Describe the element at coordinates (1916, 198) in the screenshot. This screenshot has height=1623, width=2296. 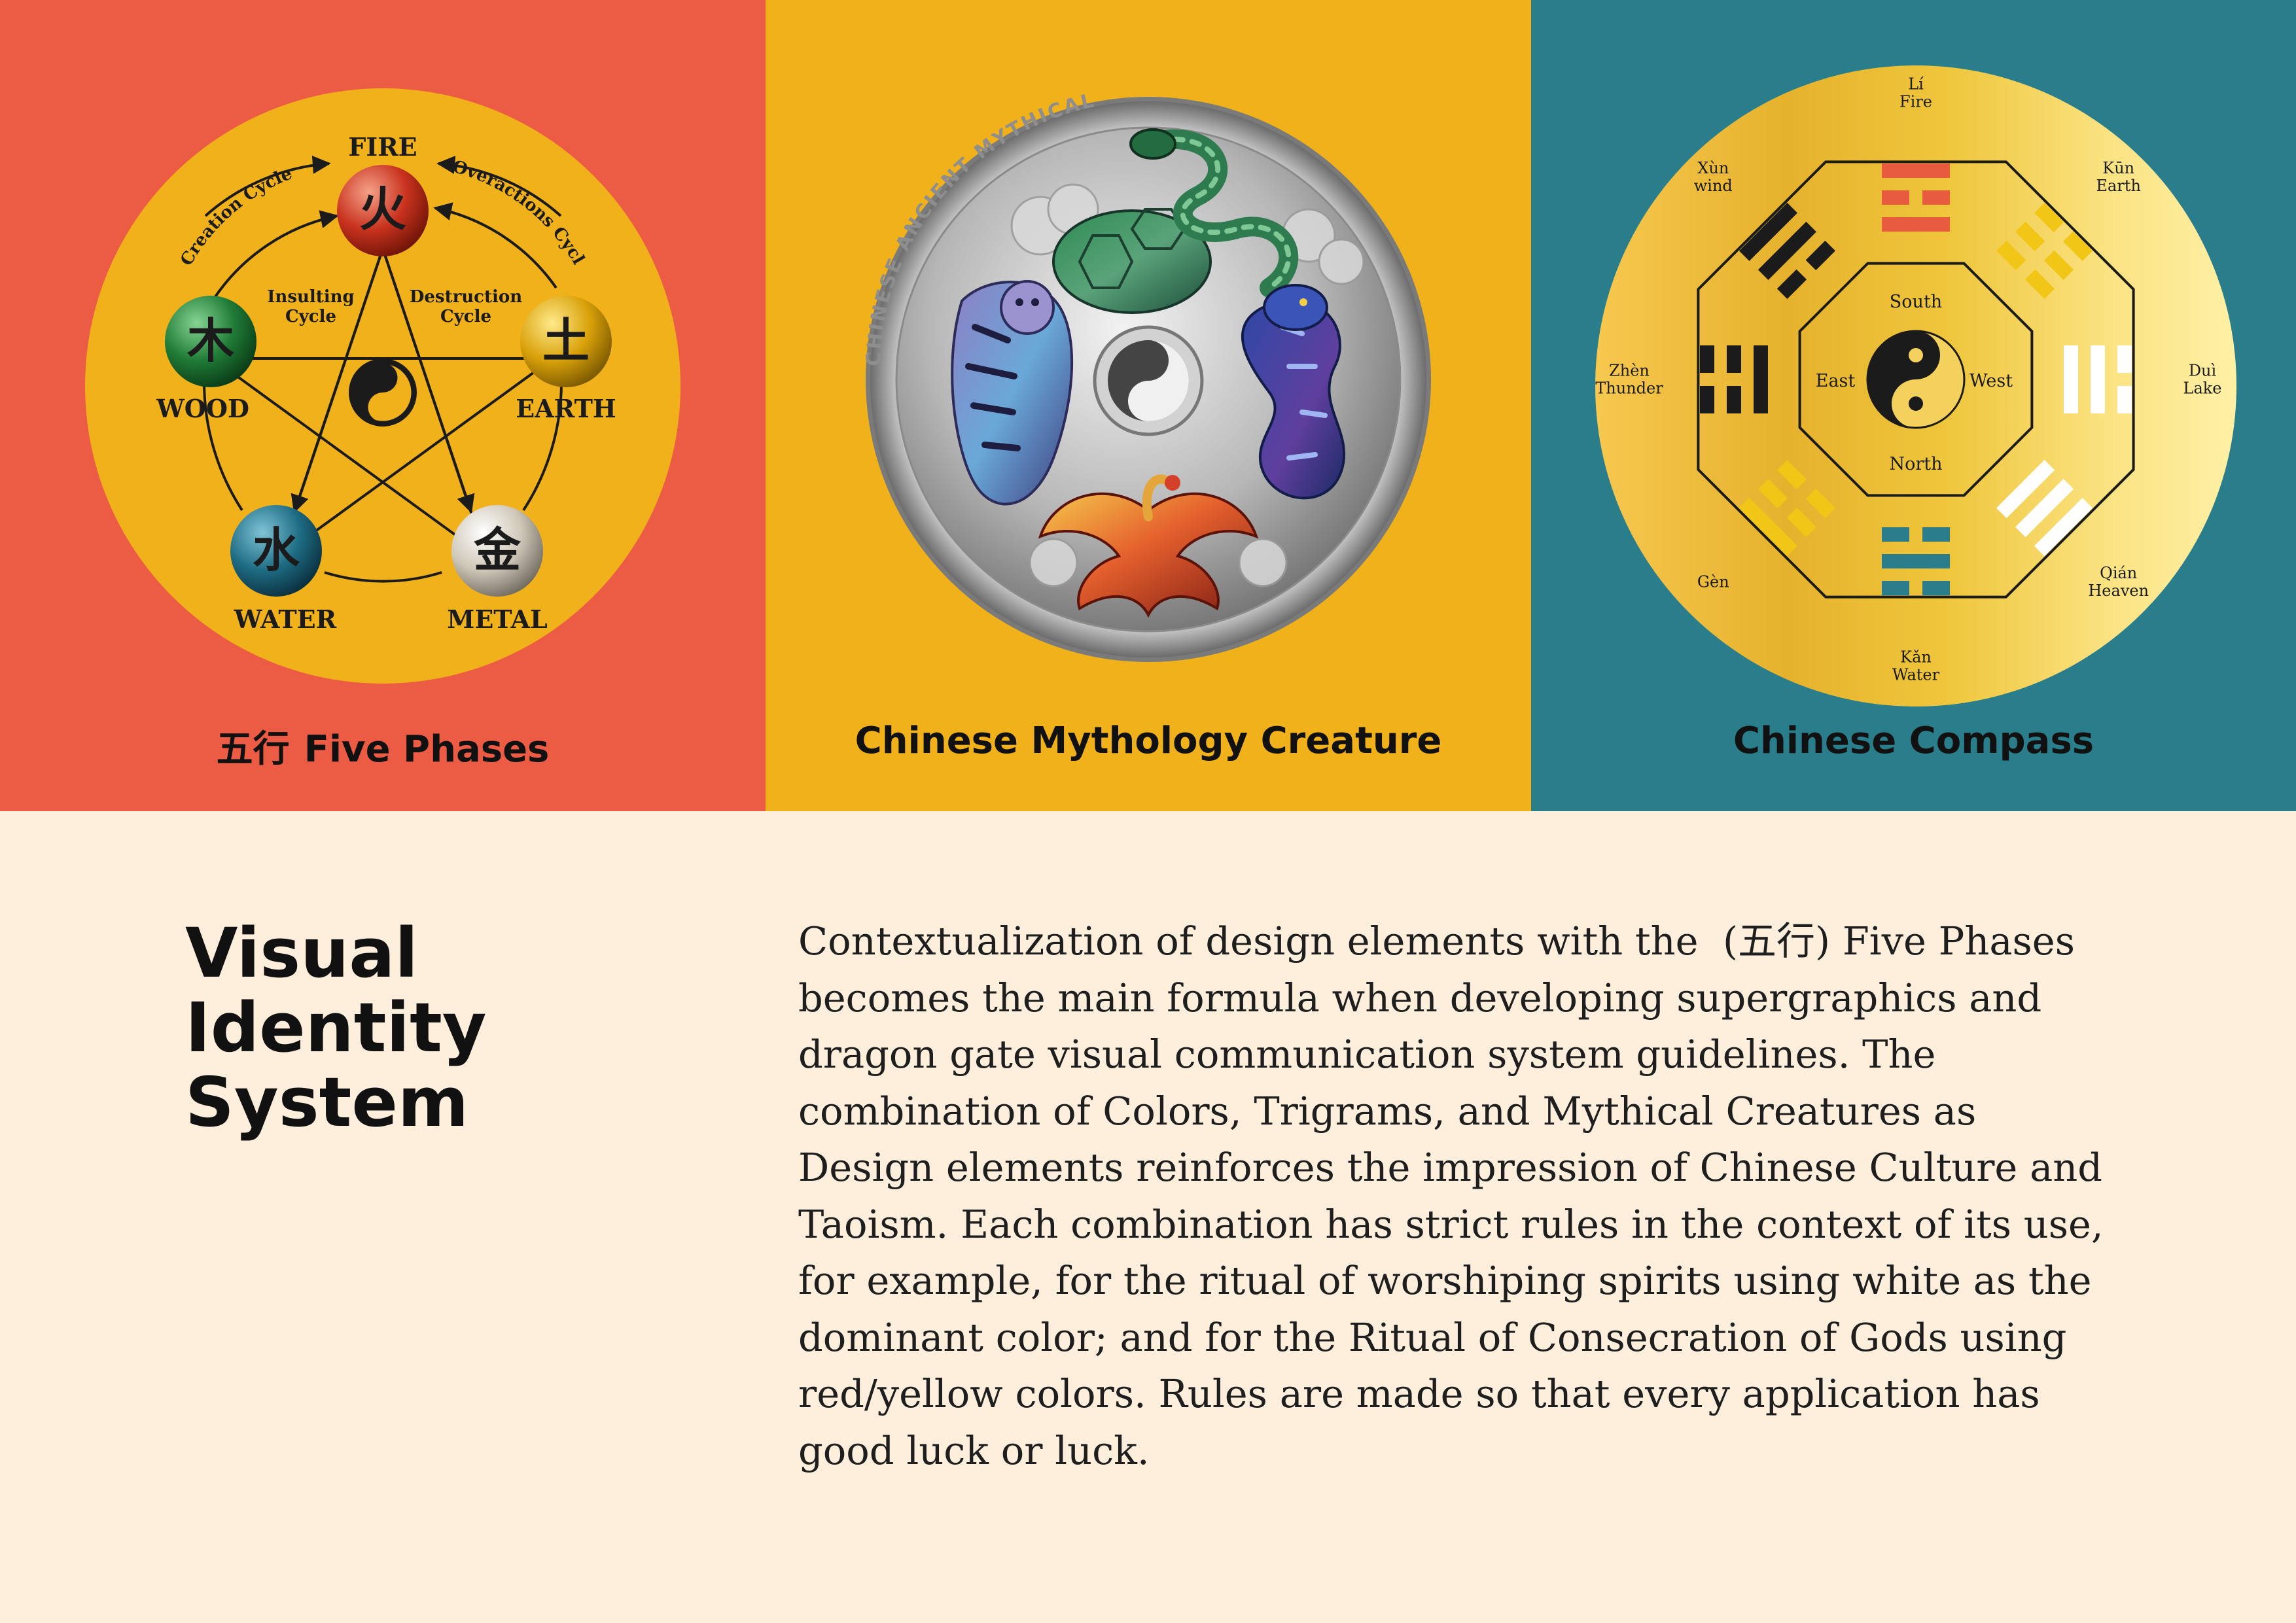
I see `trigram-li` at that location.